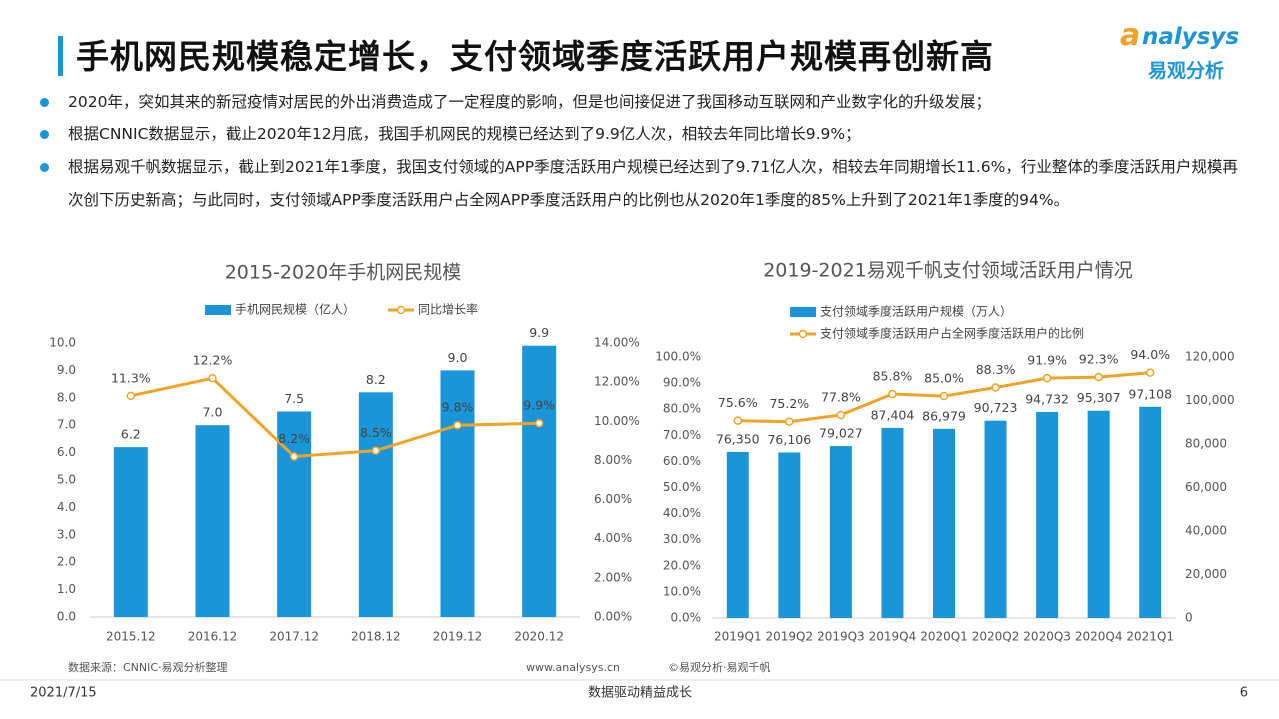  What do you see at coordinates (213, 412) in the screenshot?
I see `bar-value-label: 7.0` at bounding box center [213, 412].